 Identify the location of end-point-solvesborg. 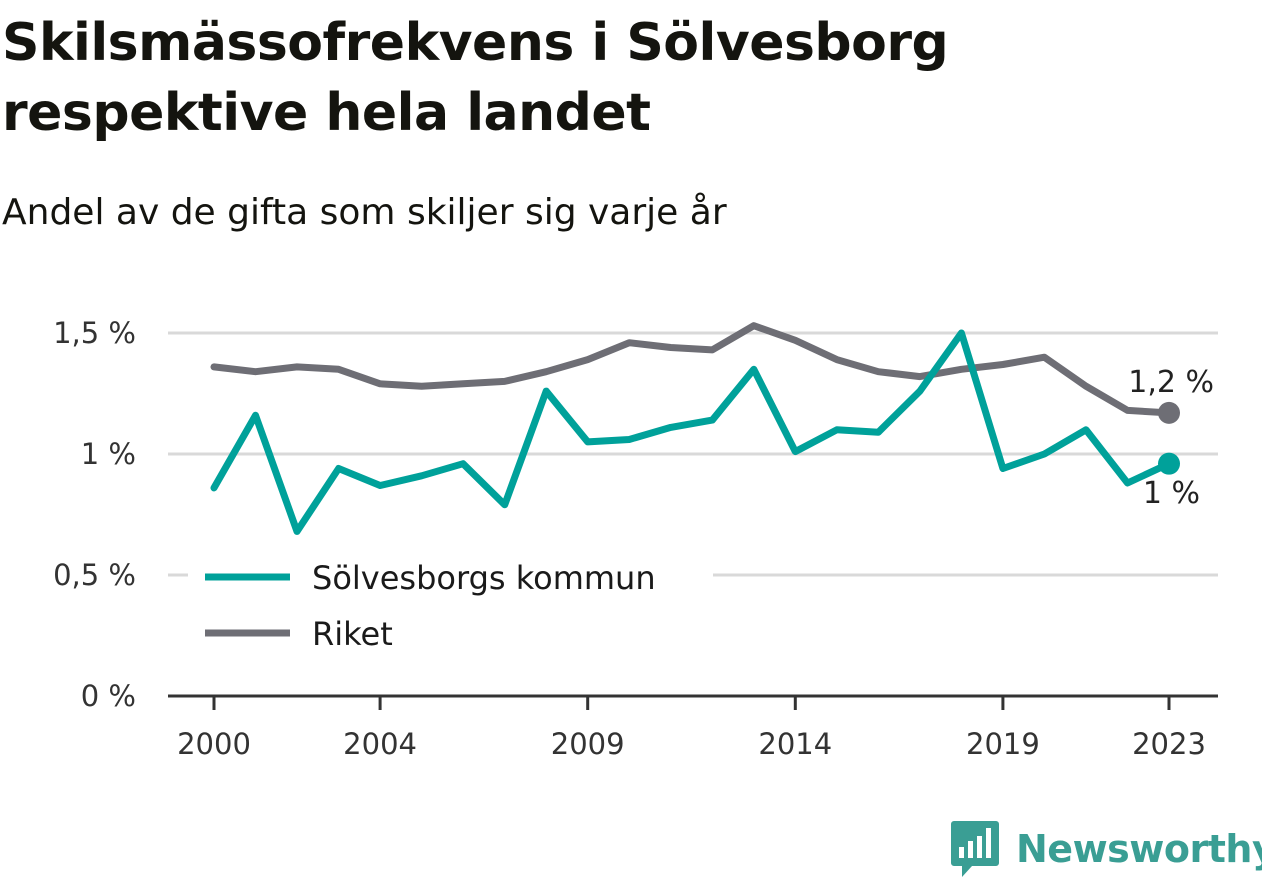
(1169, 463).